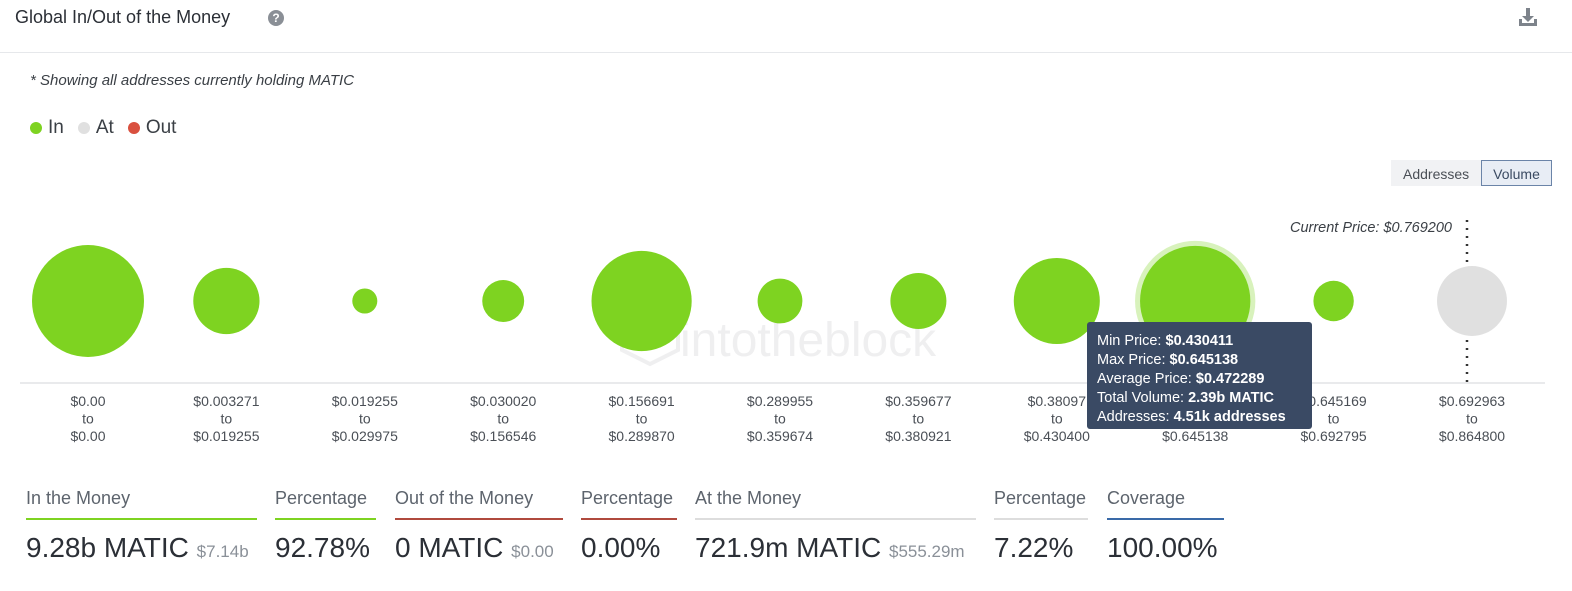 The height and width of the screenshot is (591, 1572). What do you see at coordinates (1057, 419) in the screenshot?
I see `tick-label-7-1: to` at bounding box center [1057, 419].